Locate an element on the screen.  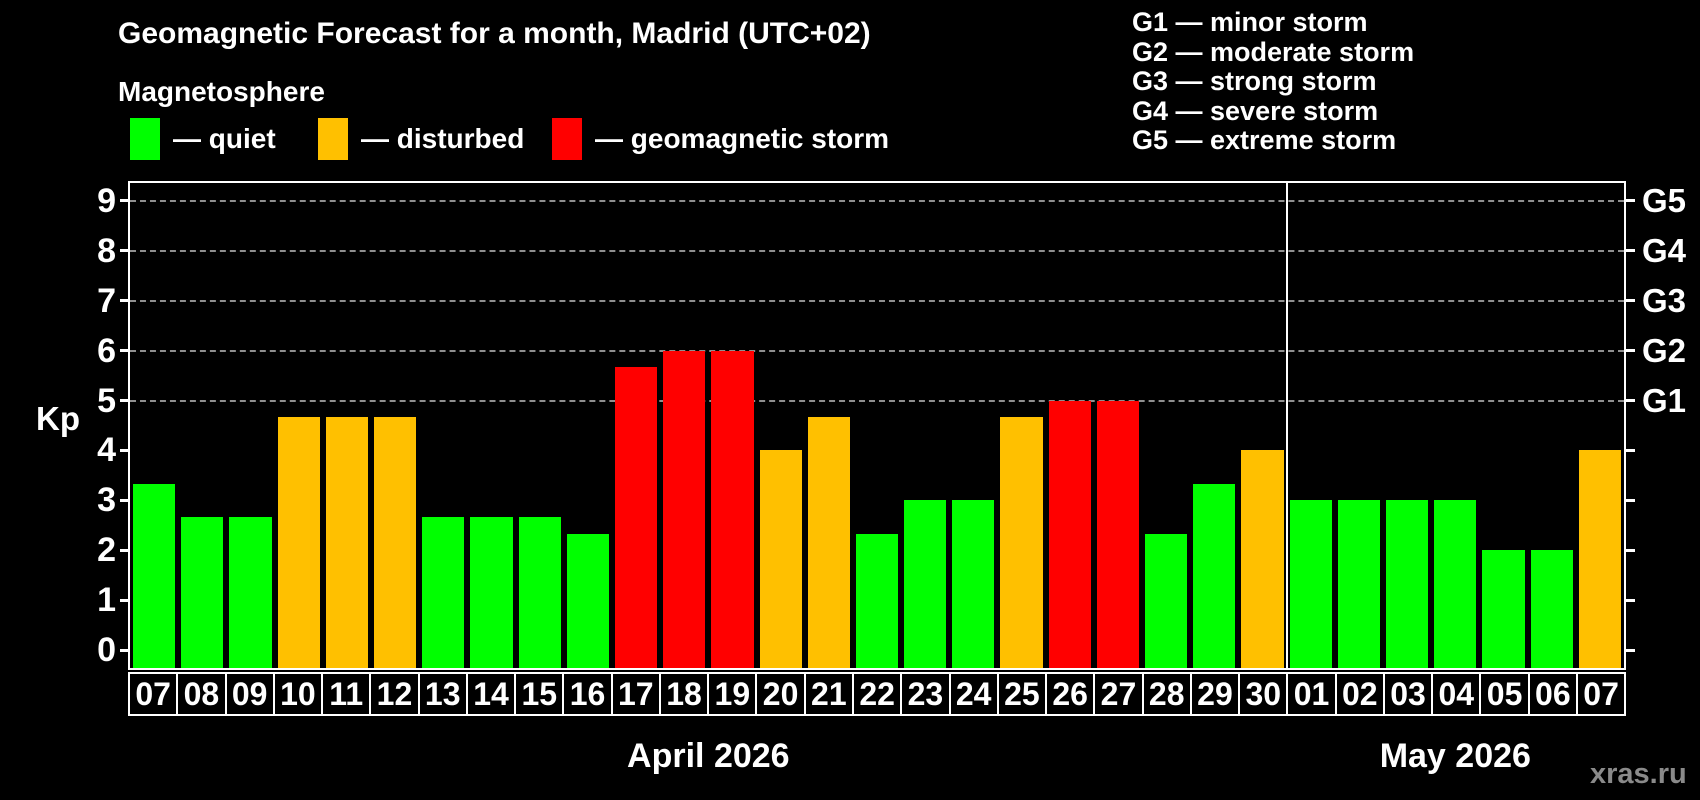
day-label-april-2026-13: 13 is located at coordinates (442, 694).